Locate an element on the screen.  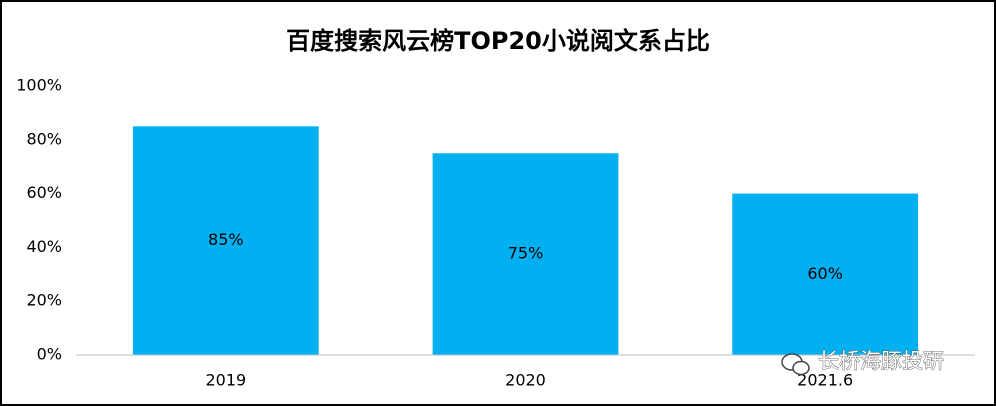
data-label: 75% is located at coordinates (526, 253).